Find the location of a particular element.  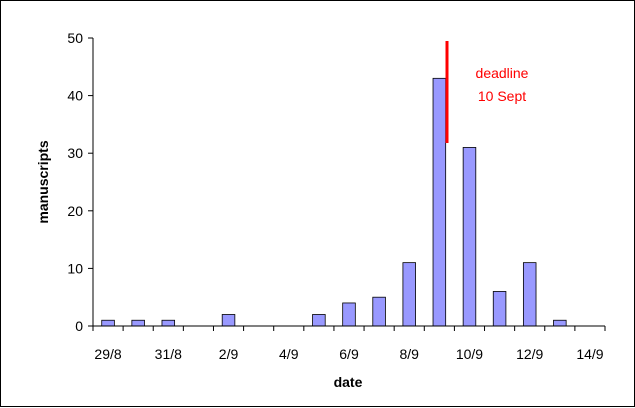

y-tick-label: 30 is located at coordinates (75, 153).